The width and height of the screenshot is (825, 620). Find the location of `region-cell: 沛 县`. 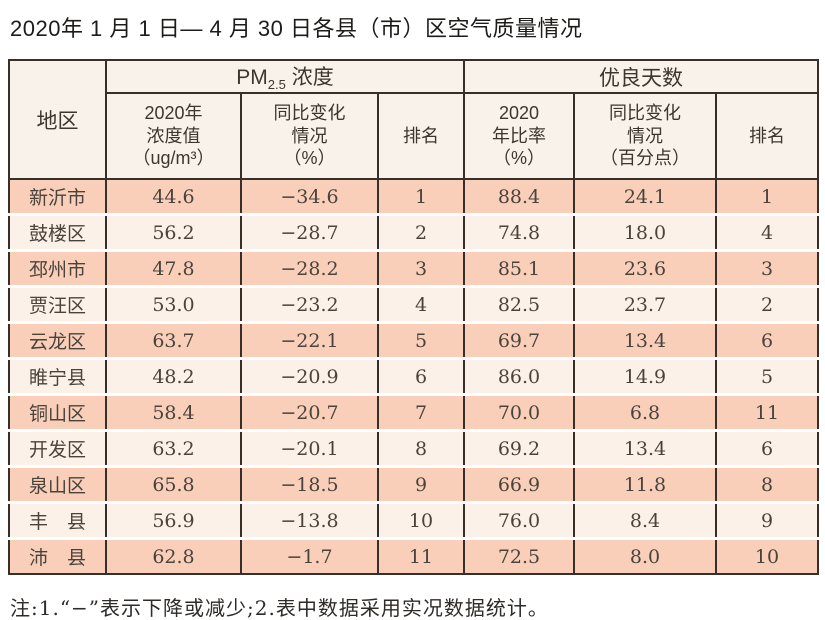

region-cell: 沛 县 is located at coordinates (57, 556).